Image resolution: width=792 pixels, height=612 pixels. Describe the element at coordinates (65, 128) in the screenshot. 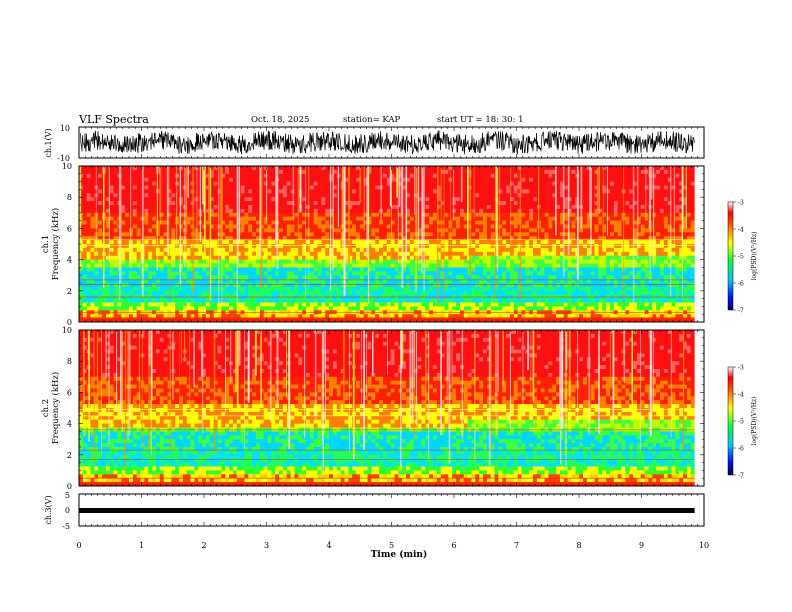

I see `wave1-ytick-top: 10` at that location.